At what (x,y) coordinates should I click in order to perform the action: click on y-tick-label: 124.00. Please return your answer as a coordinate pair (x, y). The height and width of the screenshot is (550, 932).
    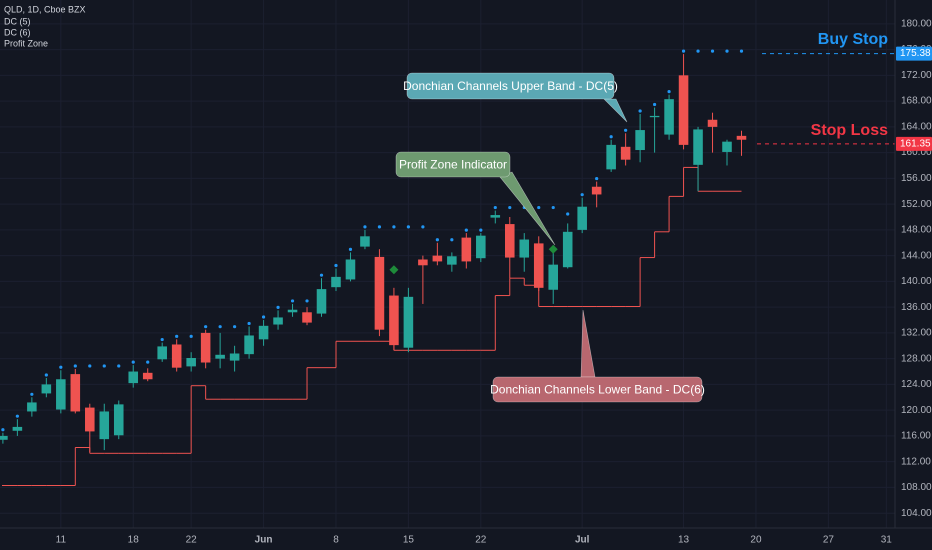
    Looking at the image, I should click on (916, 384).